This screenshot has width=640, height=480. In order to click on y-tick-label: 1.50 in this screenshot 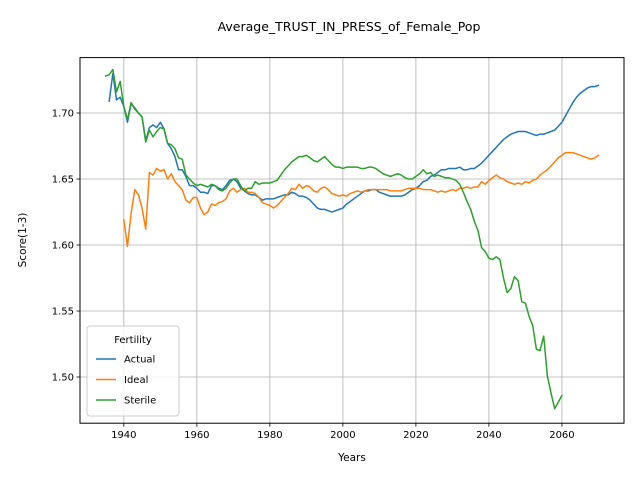, I will do `click(63, 378)`.